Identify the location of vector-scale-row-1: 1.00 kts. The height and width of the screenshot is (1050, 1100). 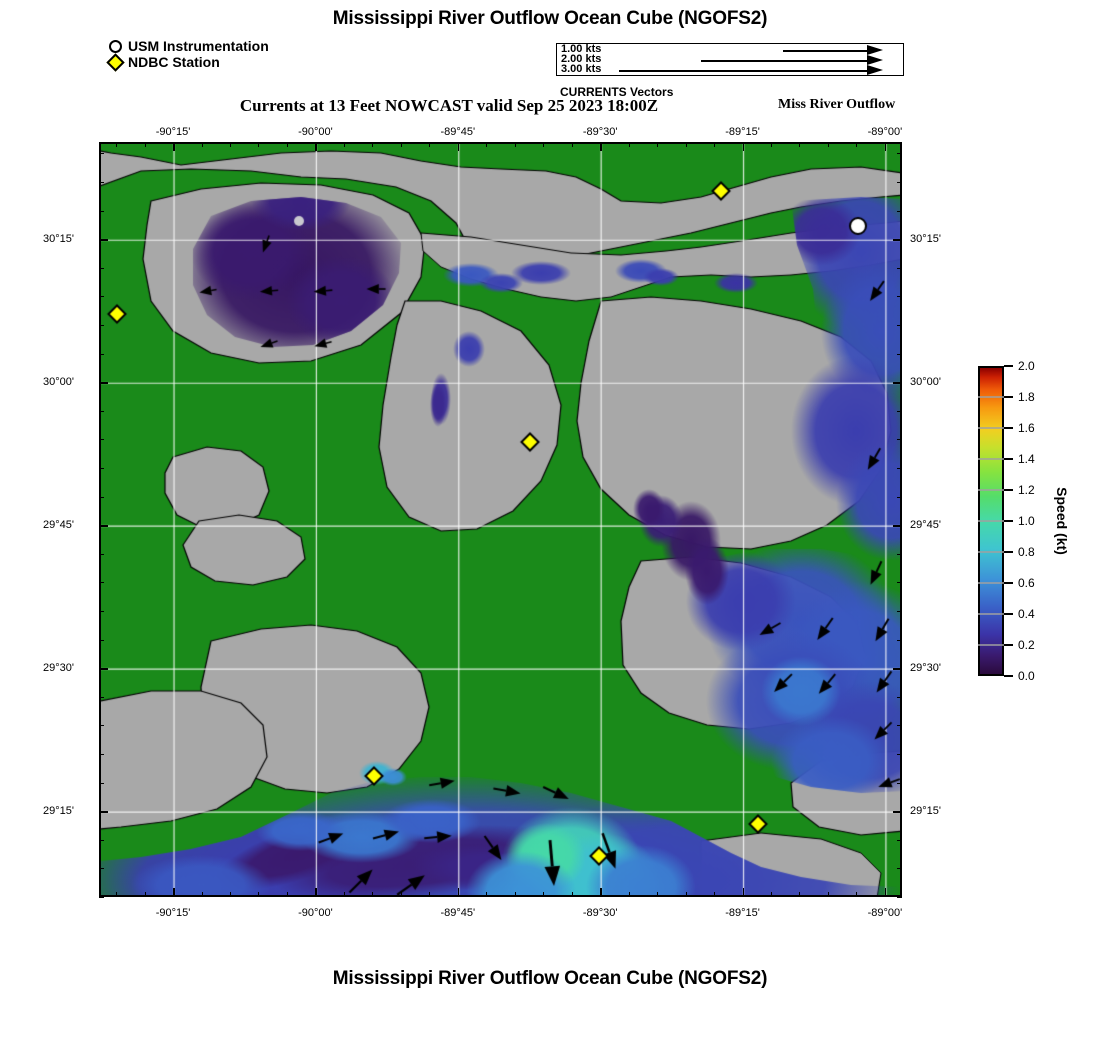
(730, 49).